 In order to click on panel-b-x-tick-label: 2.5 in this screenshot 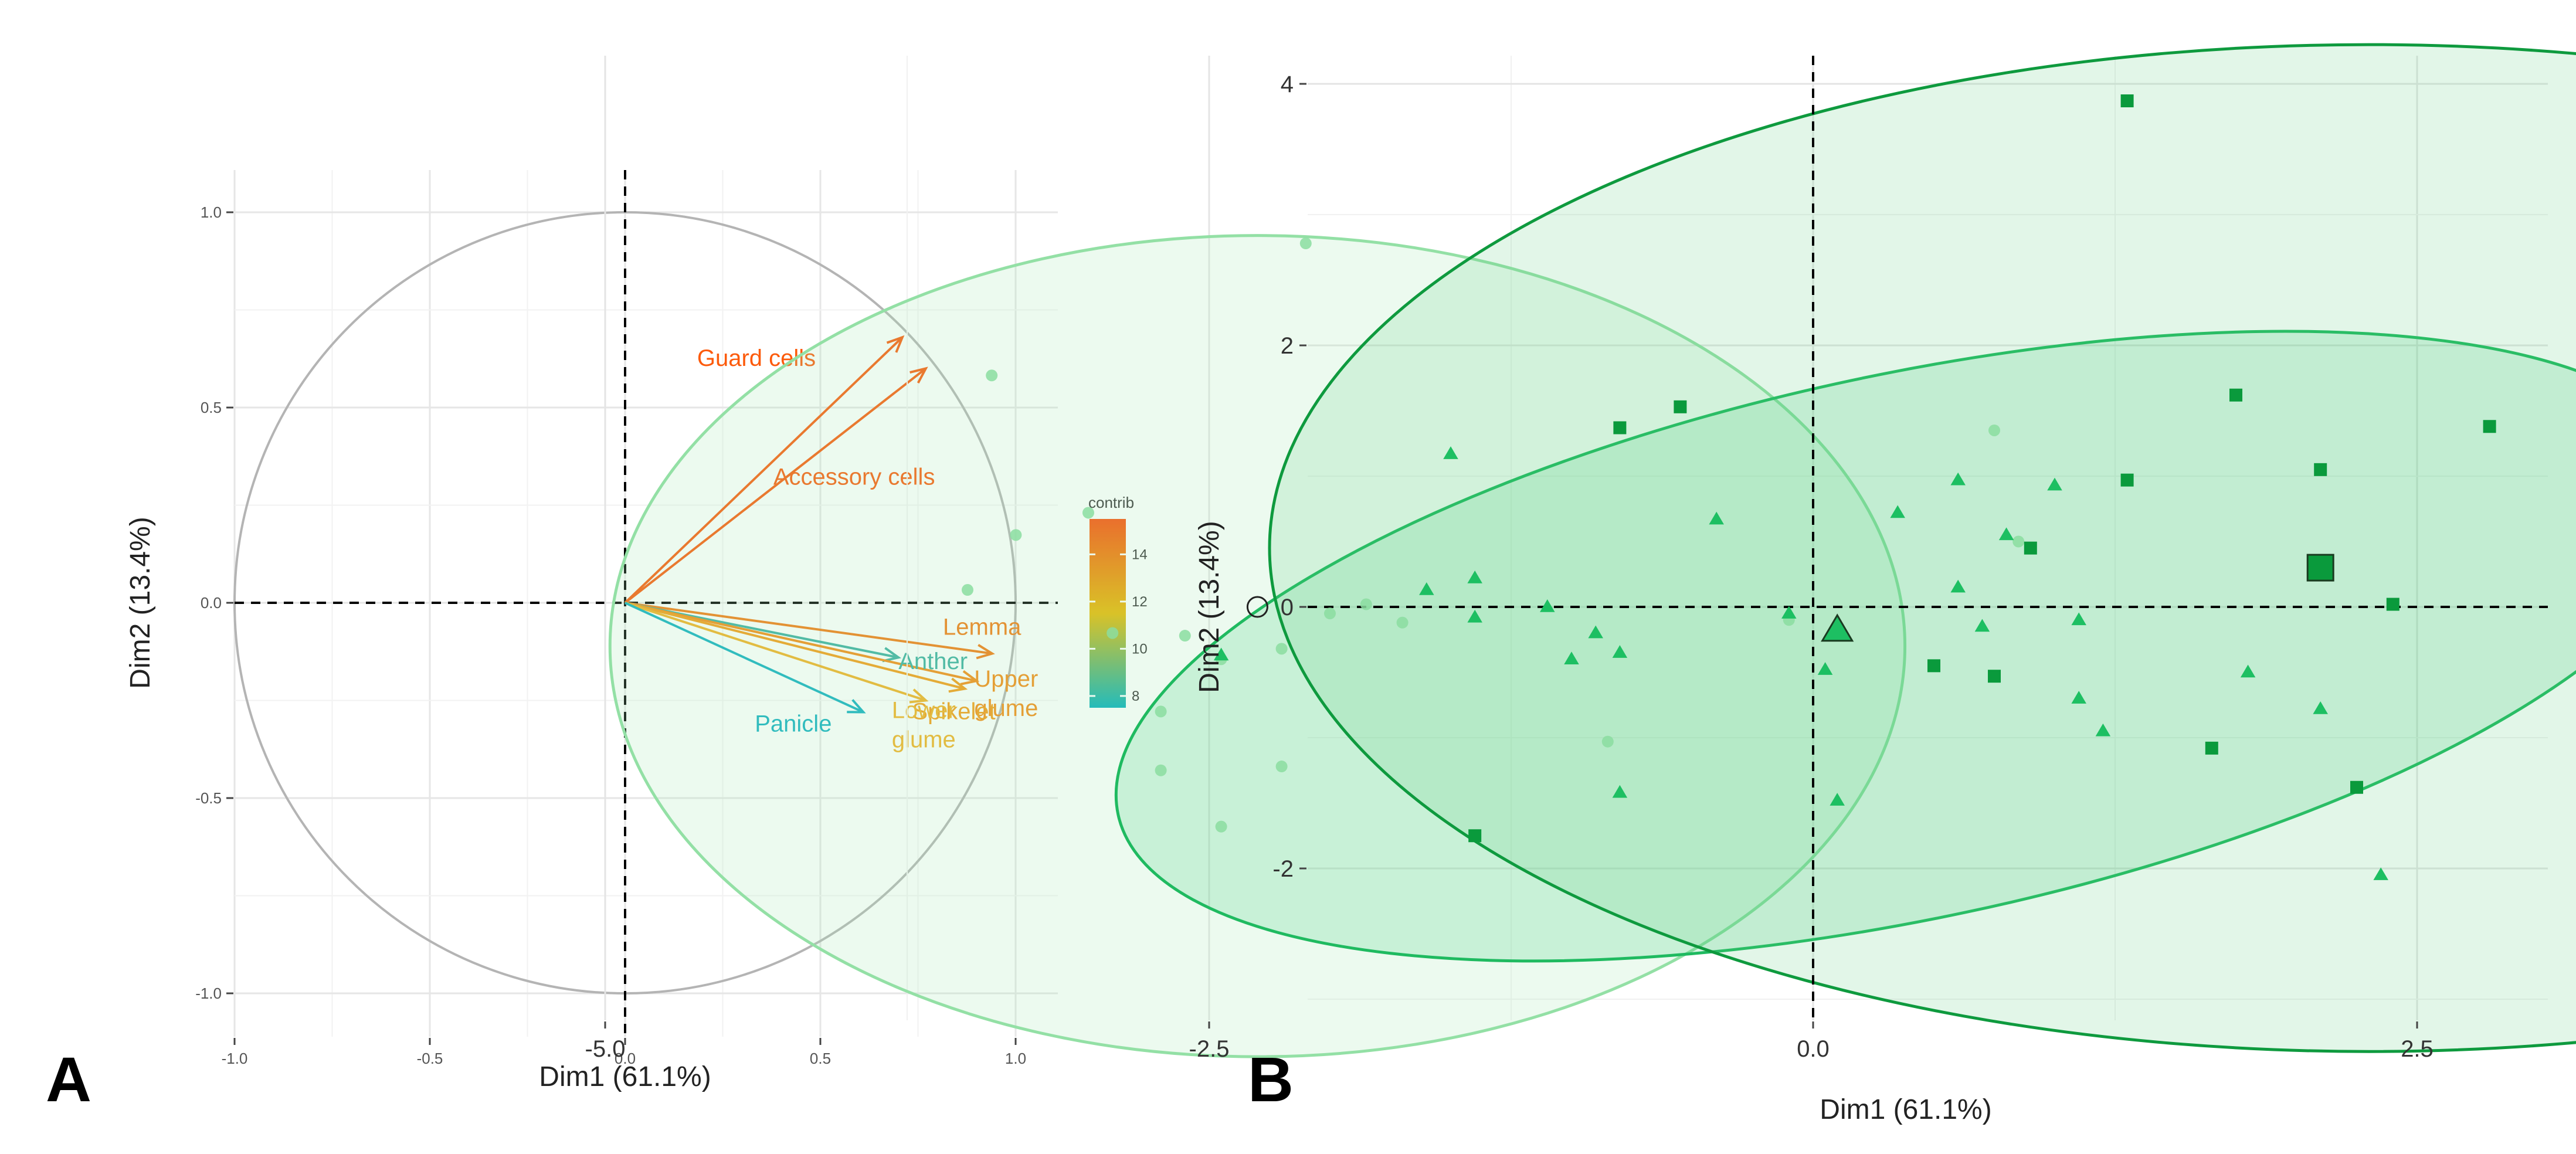, I will do `click(2417, 1049)`.